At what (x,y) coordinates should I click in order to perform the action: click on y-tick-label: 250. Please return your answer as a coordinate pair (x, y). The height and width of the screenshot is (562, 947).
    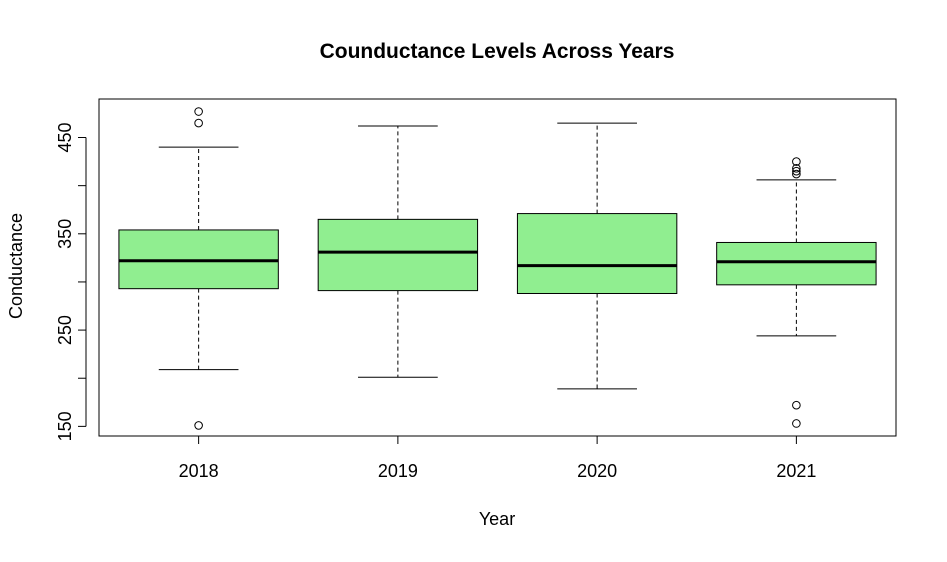
    Looking at the image, I should click on (65, 330).